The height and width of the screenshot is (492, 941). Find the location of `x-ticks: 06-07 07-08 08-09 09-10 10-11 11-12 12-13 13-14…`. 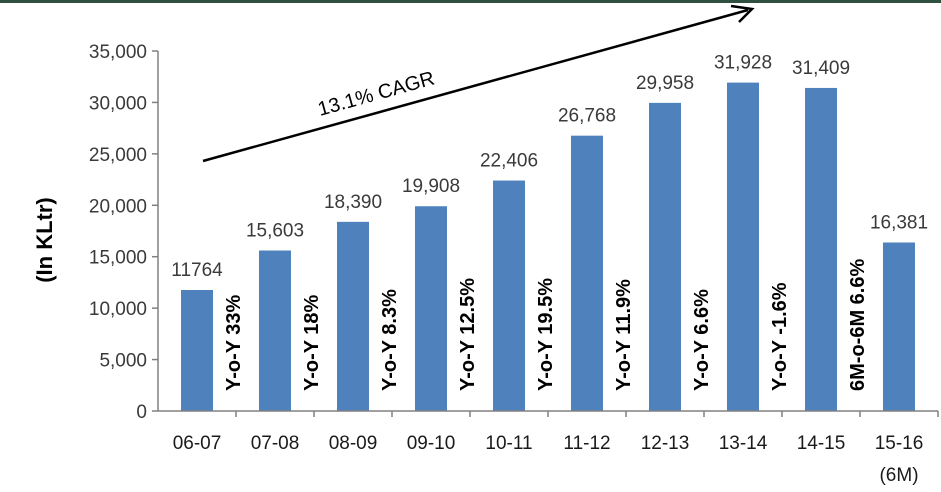

x-ticks: 06-07 07-08 08-09 09-10 10-11 11-12 12-13 13-14… is located at coordinates (556, 448).